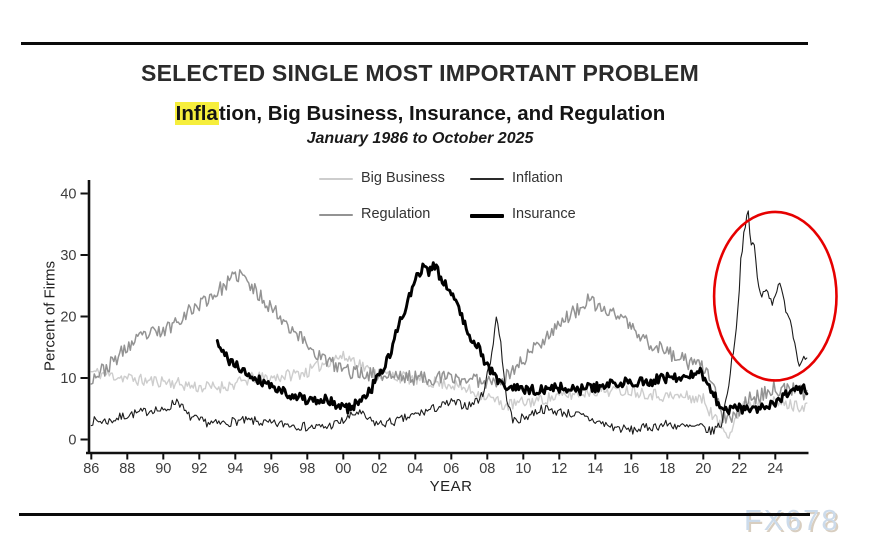 This screenshot has width=876, height=556. Describe the element at coordinates (420, 73) in the screenshot. I see `chart-title: SELECTED SINGLE MOST IMPORTANT PROBLEM` at that location.